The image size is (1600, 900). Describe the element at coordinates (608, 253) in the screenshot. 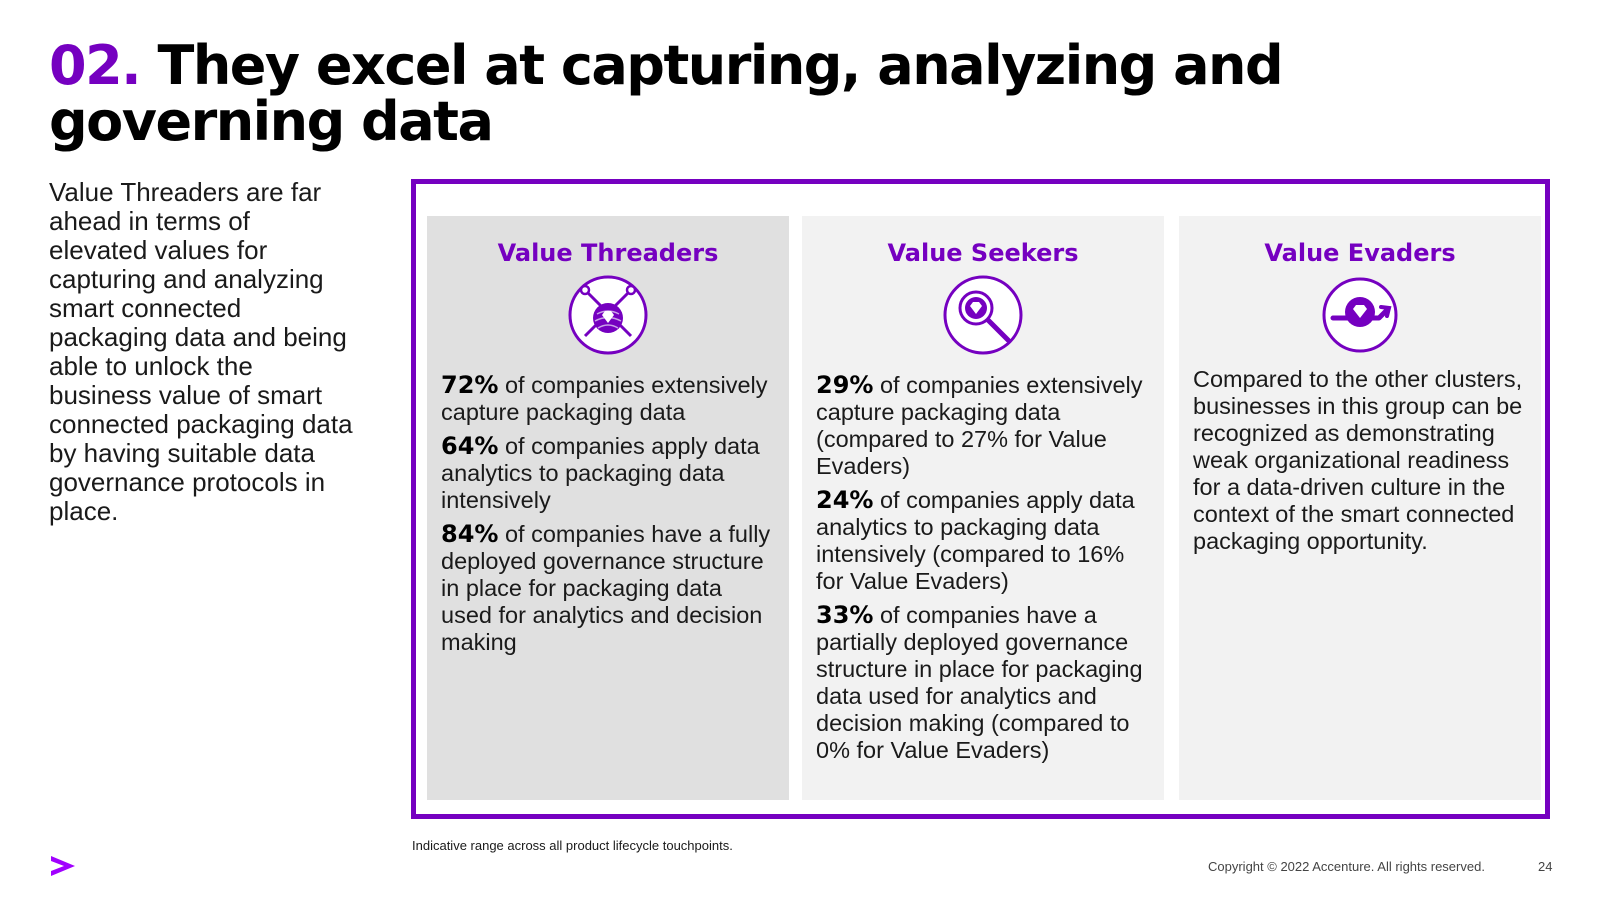

I see `column-title: Value Threaders` at that location.